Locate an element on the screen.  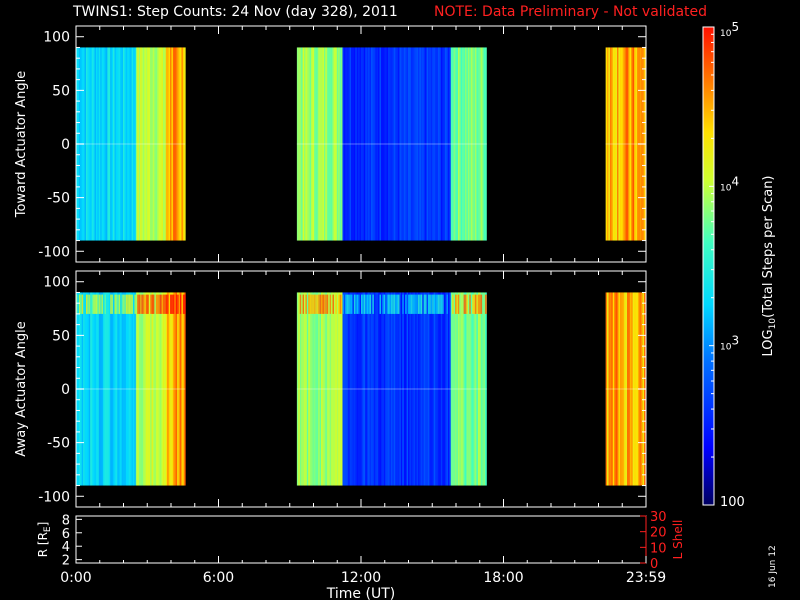
y-axis-label: Away Actuator Angle is located at coordinates (21, 388).